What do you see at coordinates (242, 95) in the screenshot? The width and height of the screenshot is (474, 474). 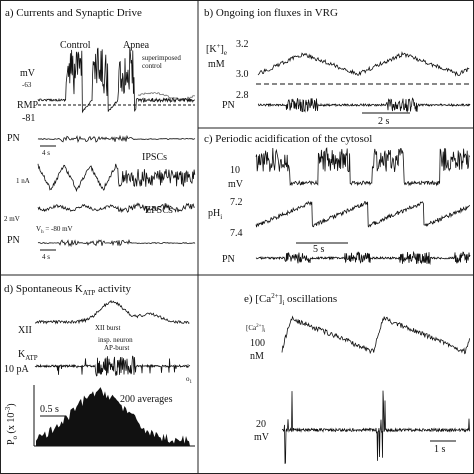 I see `tick-label: 2.8` at bounding box center [242, 95].